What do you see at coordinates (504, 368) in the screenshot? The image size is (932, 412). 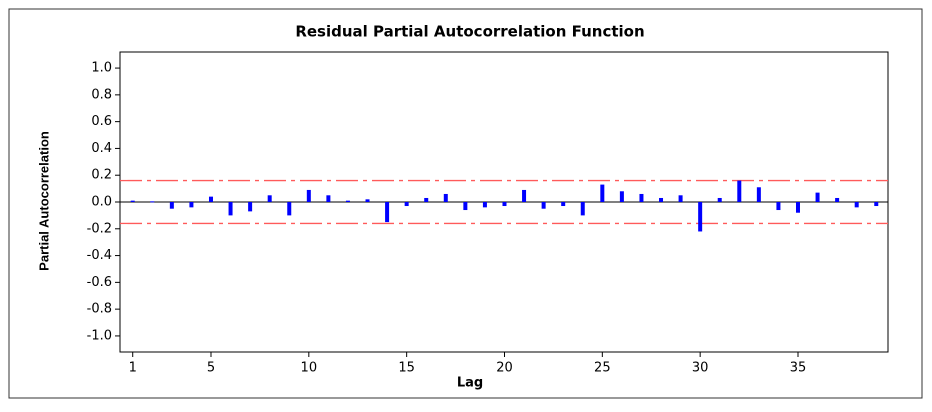 I see `x-tick-label: 20` at bounding box center [504, 368].